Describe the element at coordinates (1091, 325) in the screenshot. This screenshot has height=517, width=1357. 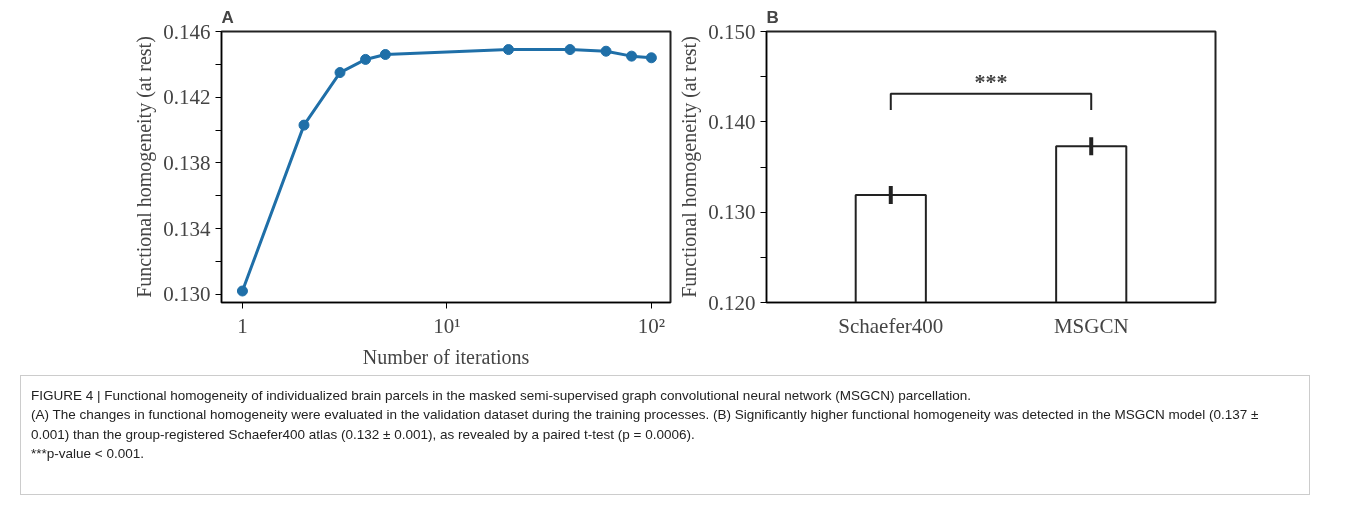
I see `x-tick-label: MSGCN` at that location.